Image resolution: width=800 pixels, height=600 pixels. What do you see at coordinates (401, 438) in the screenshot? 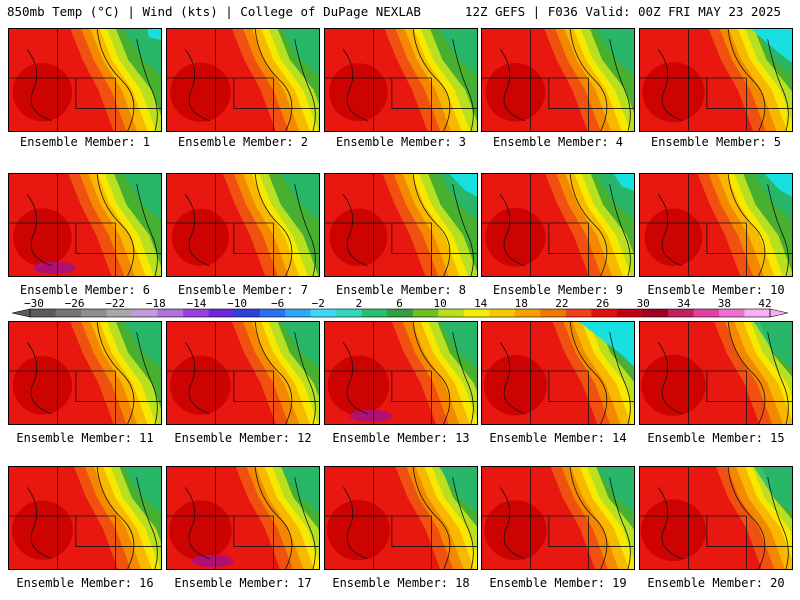
I see `ensemble-member-label: Ensemble Member: 13` at bounding box center [401, 438].